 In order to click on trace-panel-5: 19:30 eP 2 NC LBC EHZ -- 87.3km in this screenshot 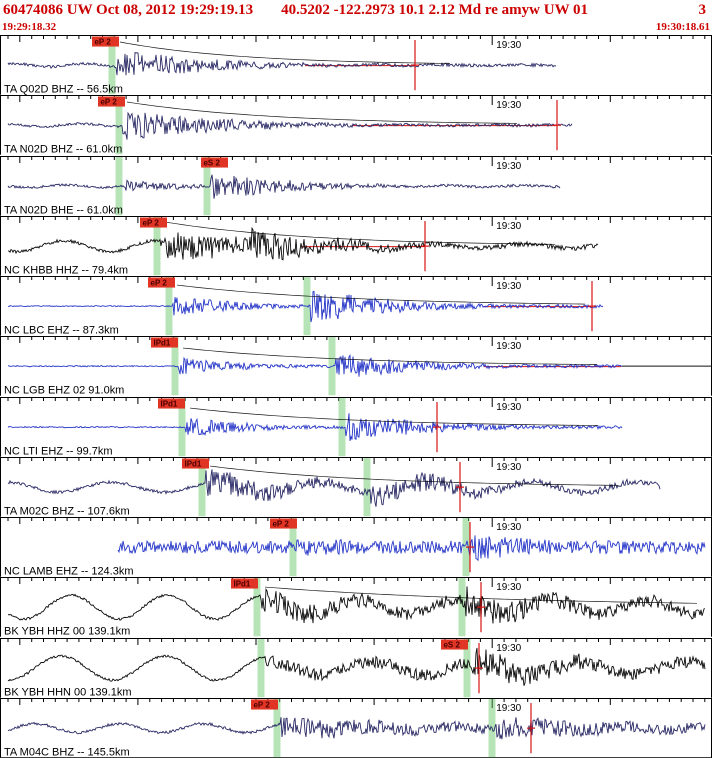, I will do `click(356, 306)`.